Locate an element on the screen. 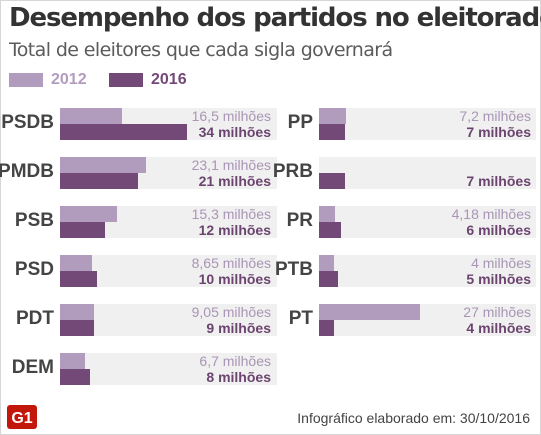  bar-track-psb-2016 is located at coordinates (168, 230).